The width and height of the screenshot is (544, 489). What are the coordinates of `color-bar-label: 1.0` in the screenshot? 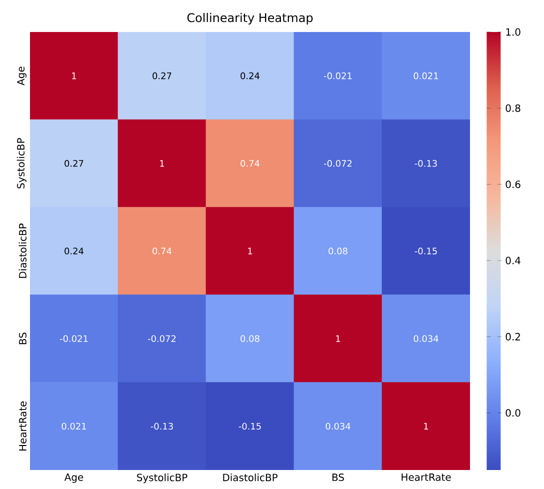 It's located at (513, 32).